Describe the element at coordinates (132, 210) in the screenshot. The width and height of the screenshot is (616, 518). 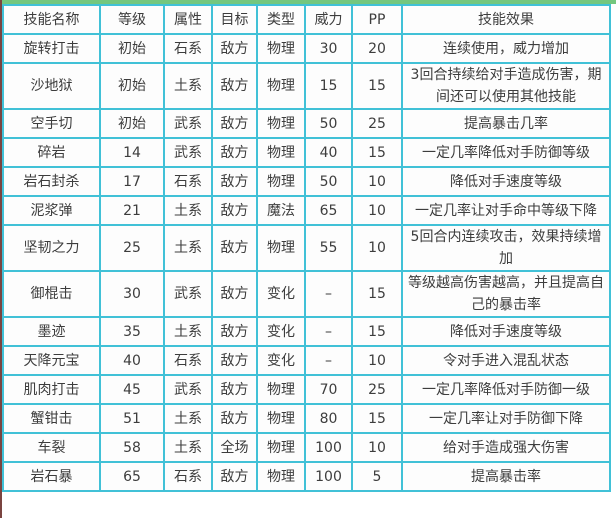
I see `cell-level: 21` at that location.